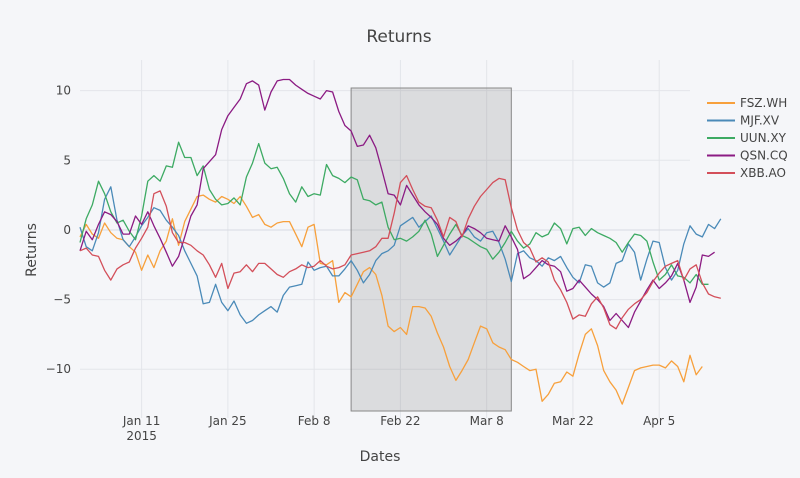 This screenshot has height=478, width=800. I want to click on x-tick-label: Mar 22, so click(573, 421).